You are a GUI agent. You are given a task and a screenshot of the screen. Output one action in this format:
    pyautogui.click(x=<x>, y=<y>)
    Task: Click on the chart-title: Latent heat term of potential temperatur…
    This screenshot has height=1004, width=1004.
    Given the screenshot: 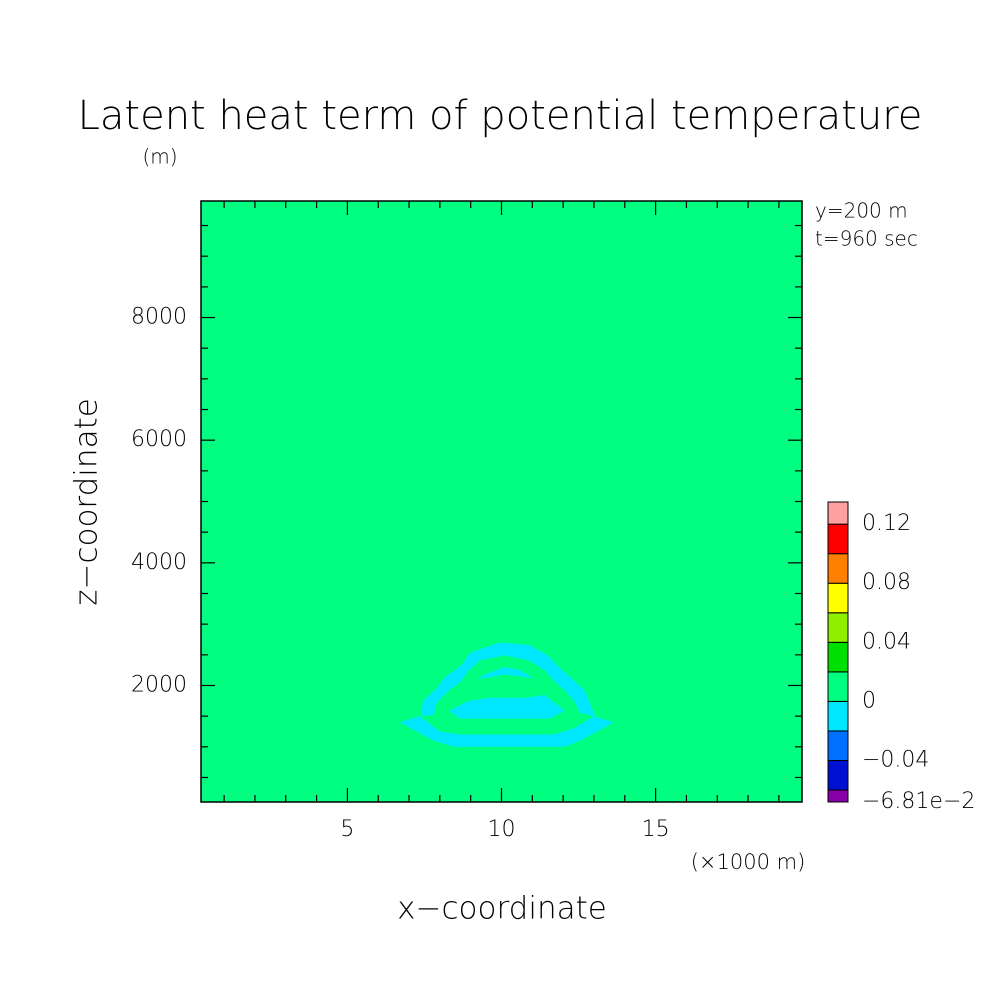 What is the action you would take?
    pyautogui.click(x=500, y=116)
    